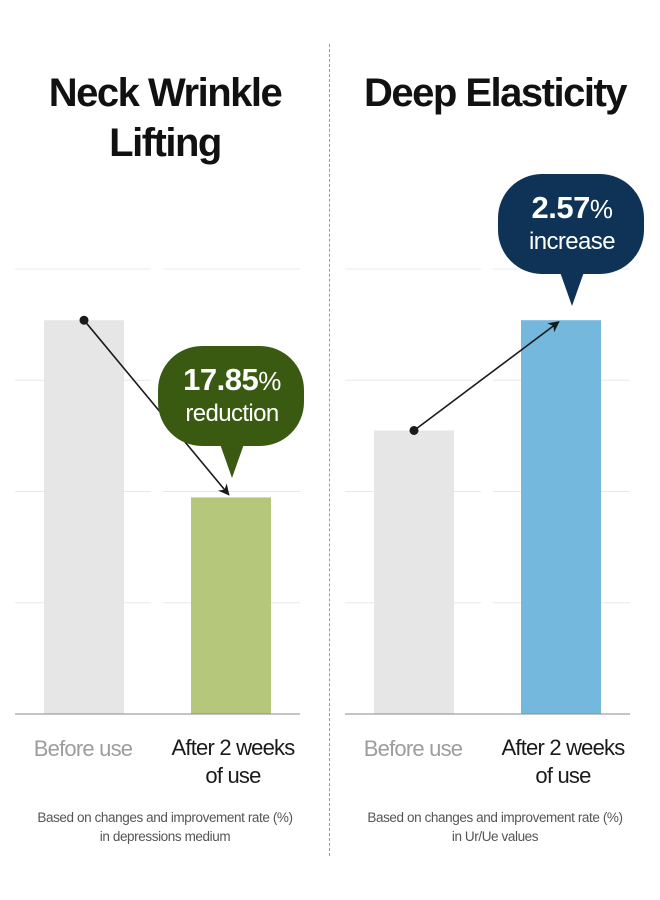  What do you see at coordinates (221, 379) in the screenshot?
I see `annotation-value: 17.85` at bounding box center [221, 379].